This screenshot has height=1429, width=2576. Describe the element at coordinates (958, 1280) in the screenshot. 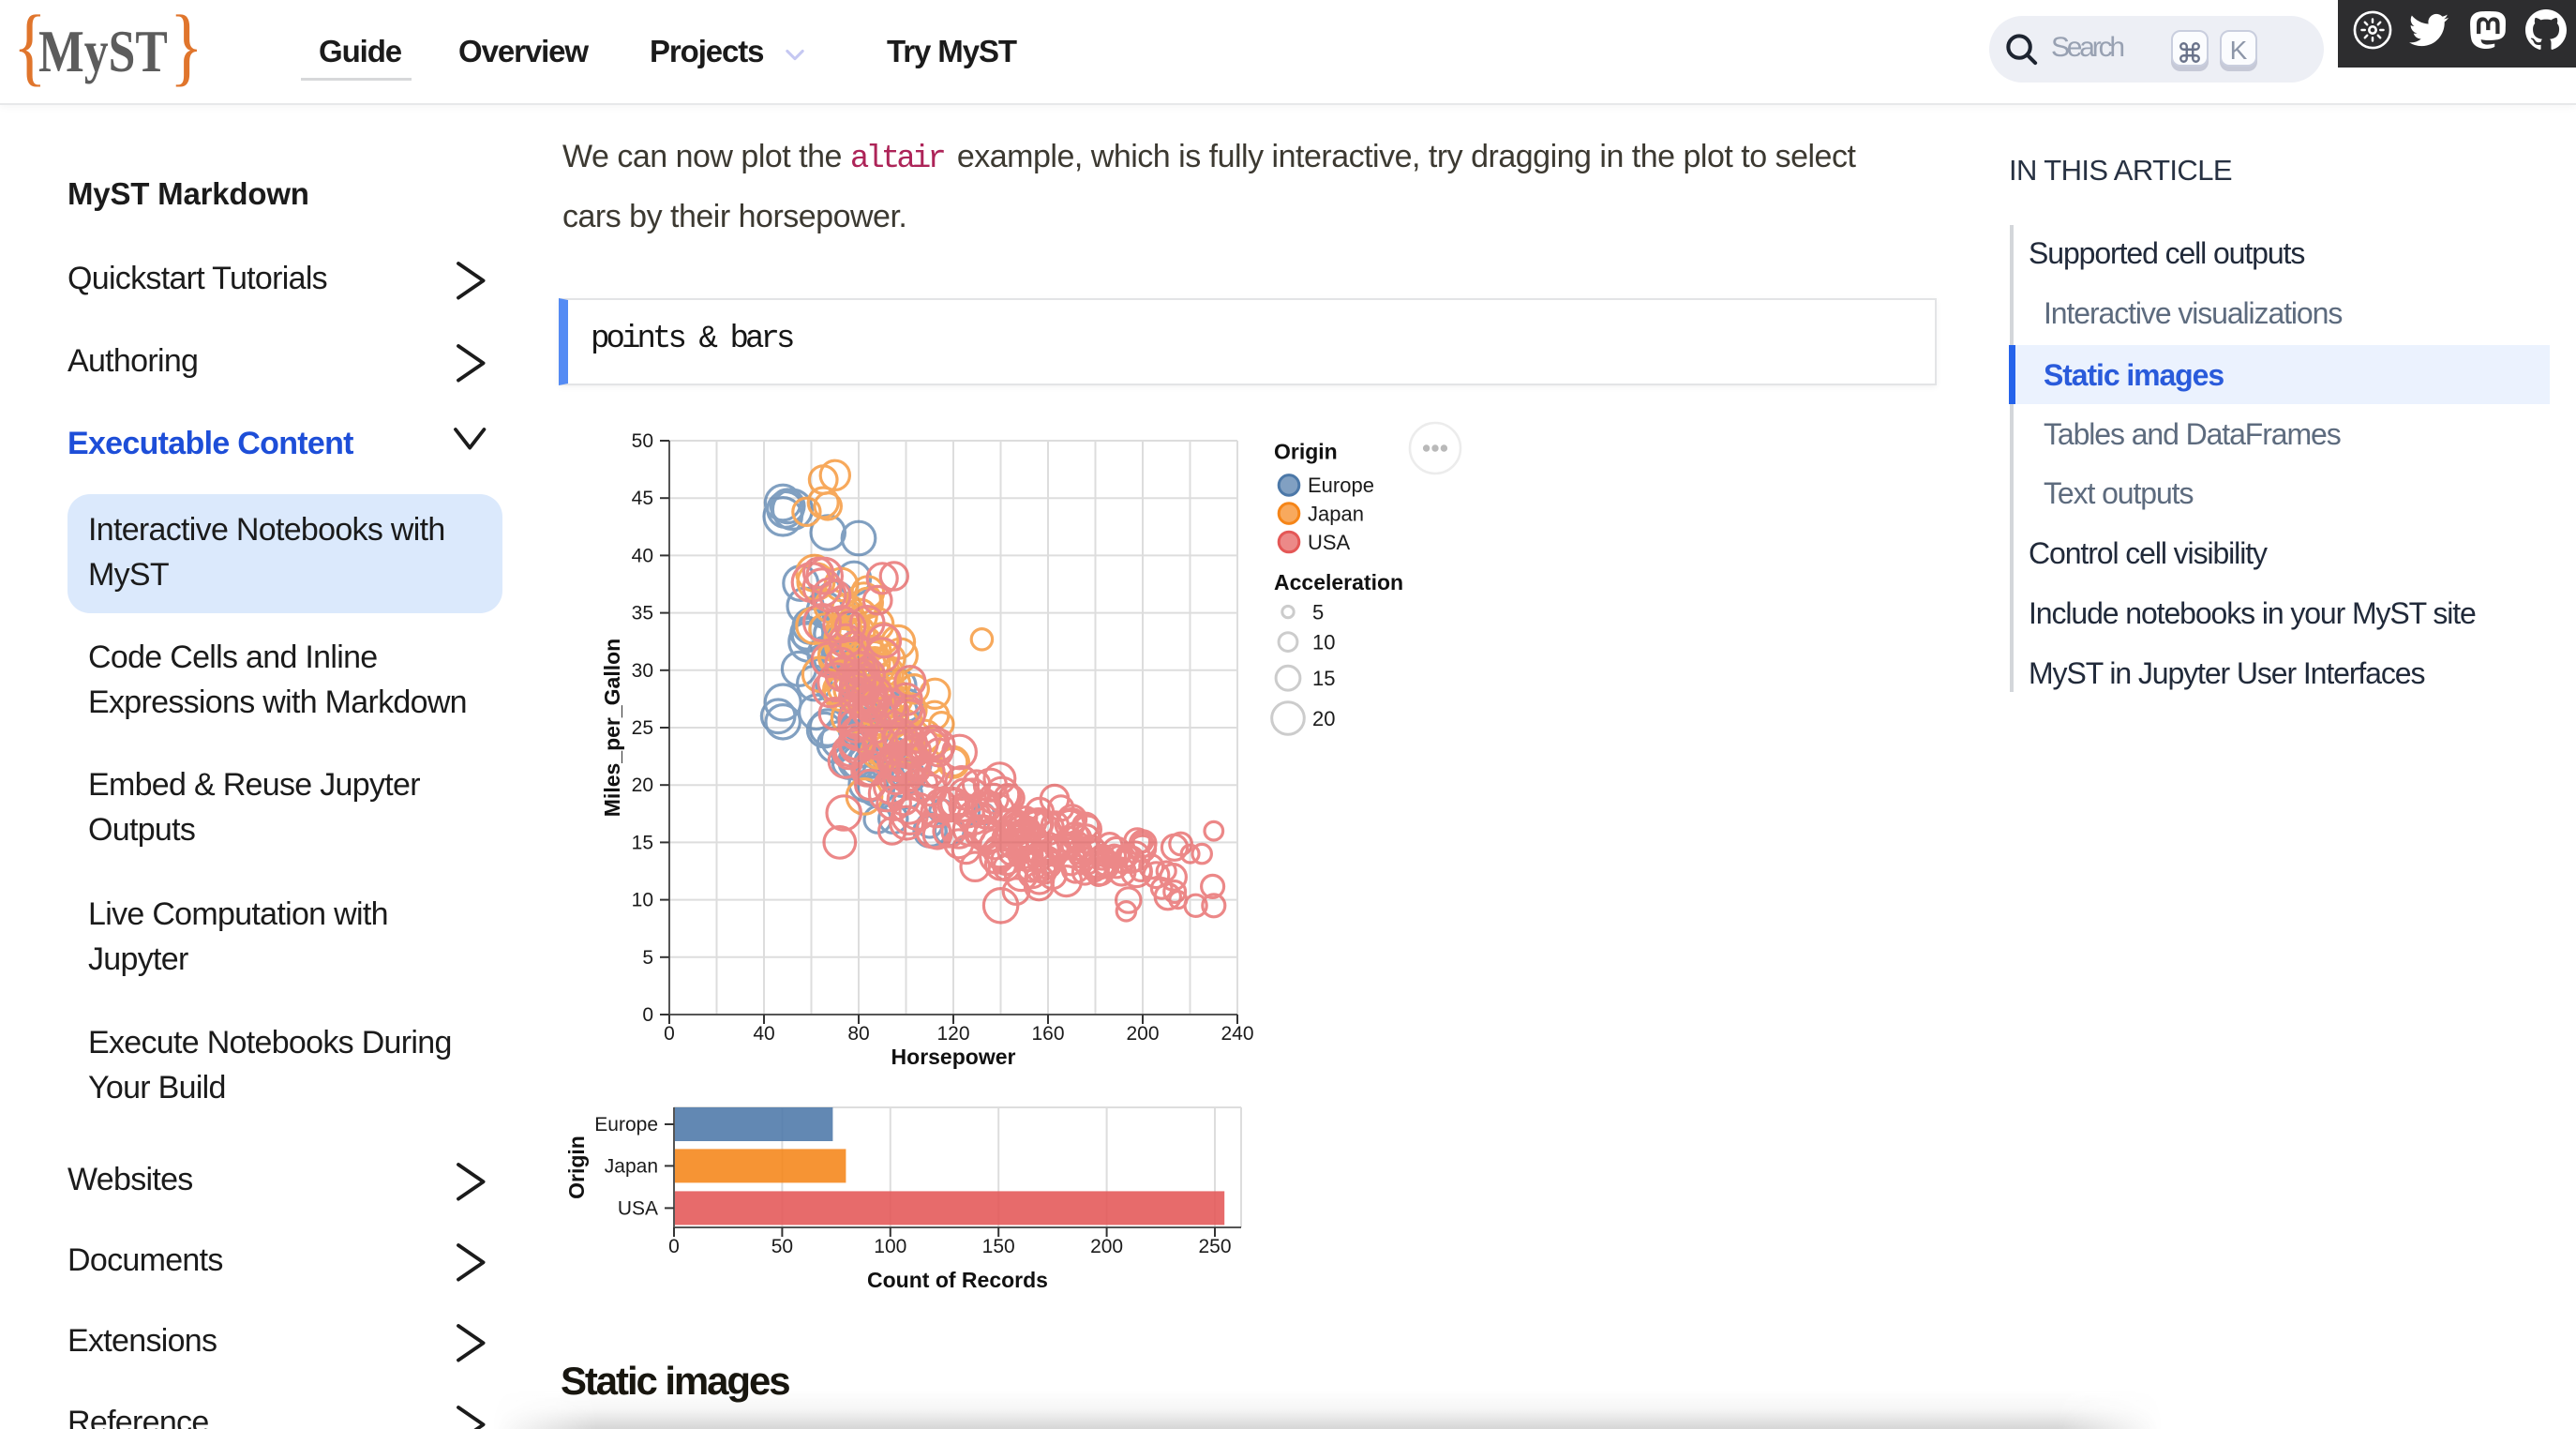

I see `svg-text: Count of Records` at that location.